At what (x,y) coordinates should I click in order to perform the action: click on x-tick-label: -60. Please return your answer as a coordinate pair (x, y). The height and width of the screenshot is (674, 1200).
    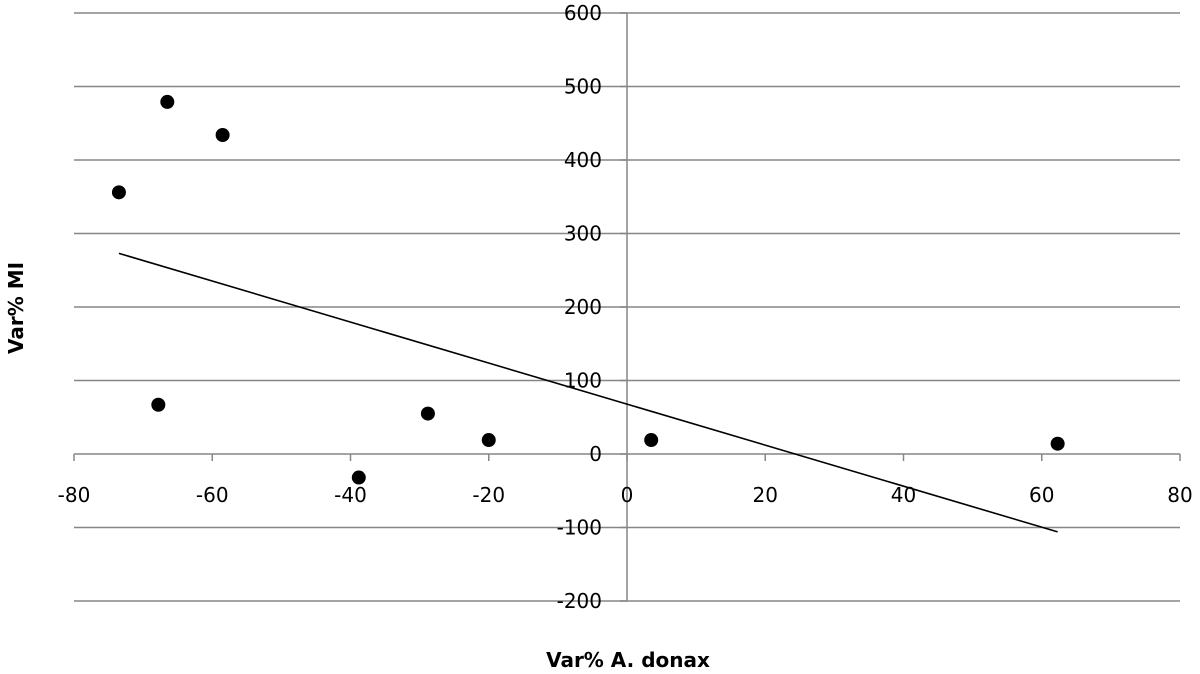
    Looking at the image, I should click on (212, 495).